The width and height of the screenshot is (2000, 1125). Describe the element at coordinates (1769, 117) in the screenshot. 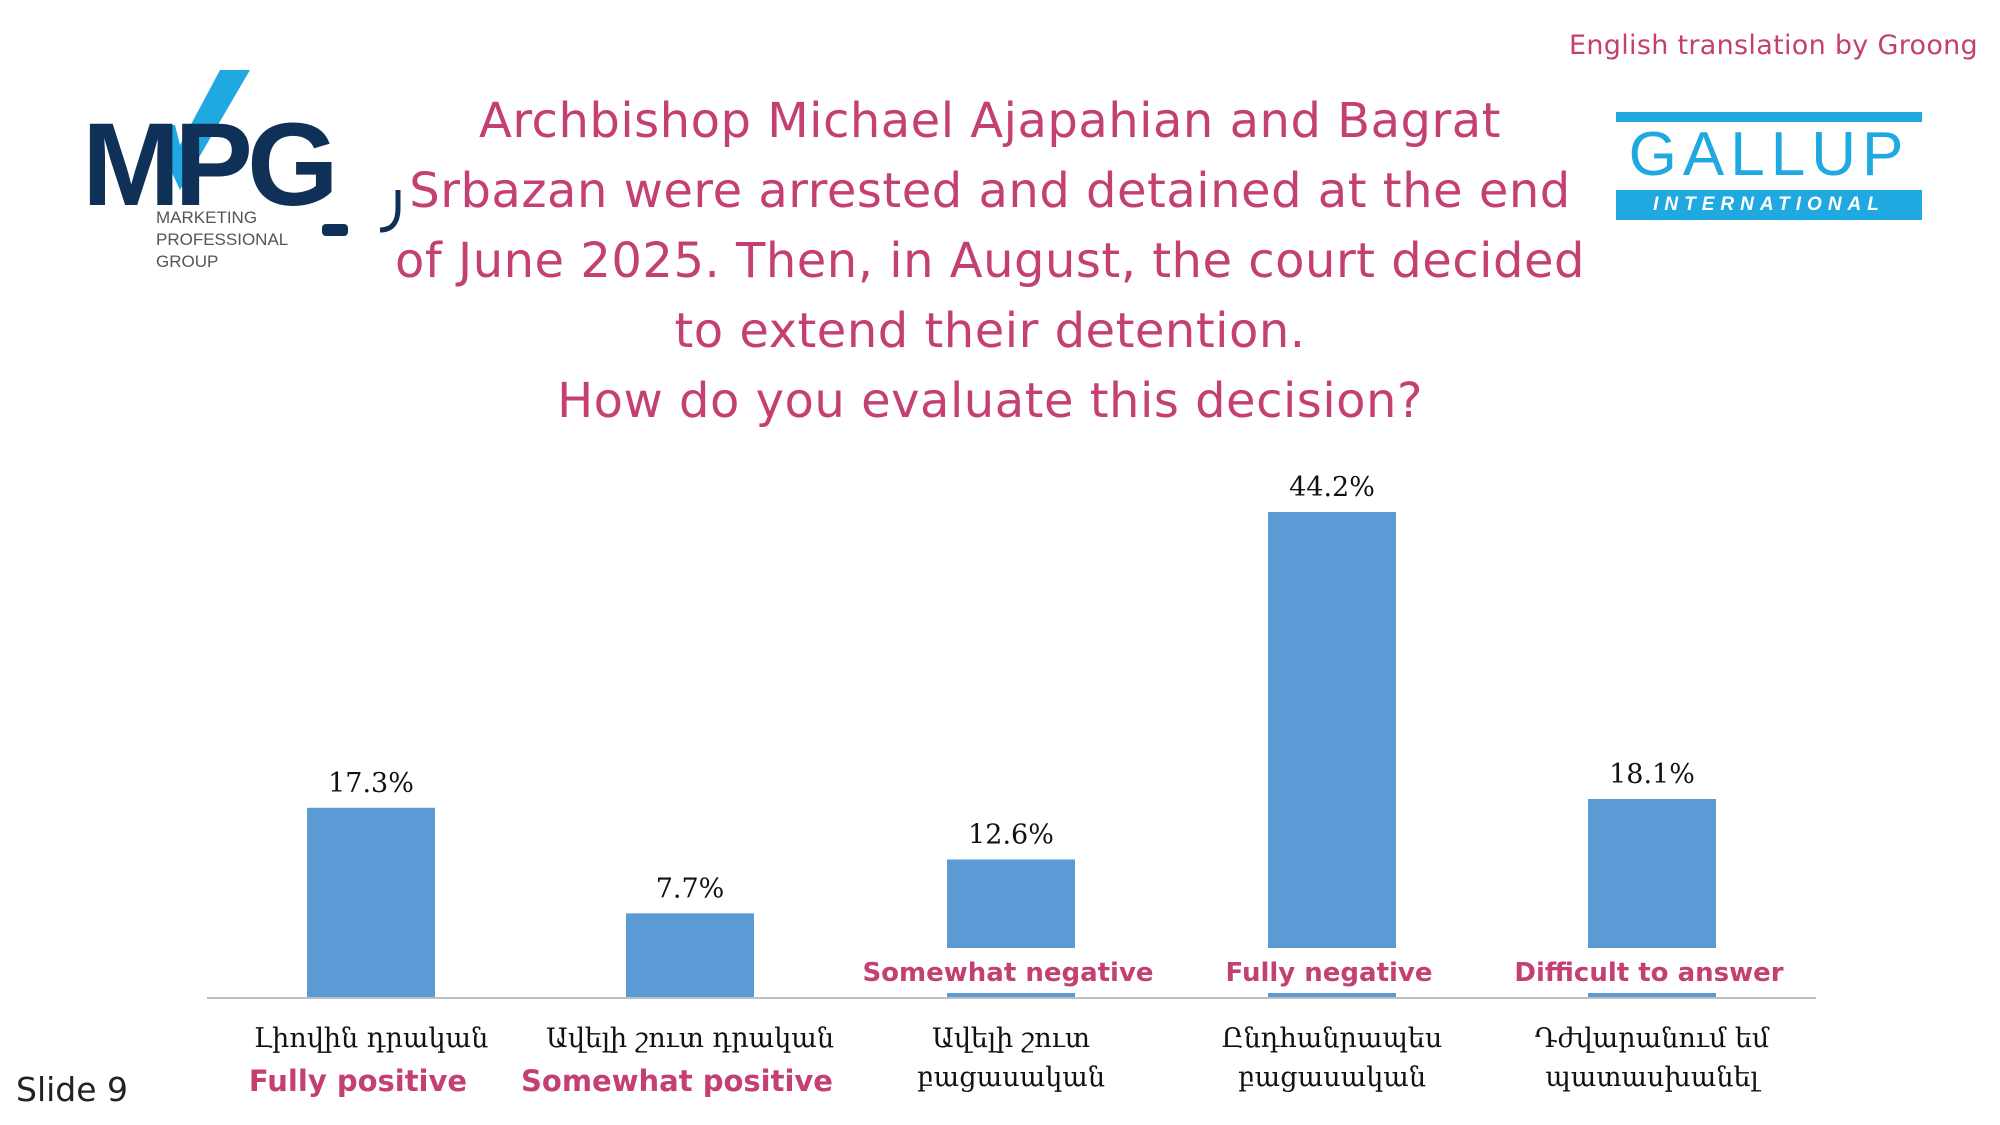

I see `gallup-top-bar` at that location.